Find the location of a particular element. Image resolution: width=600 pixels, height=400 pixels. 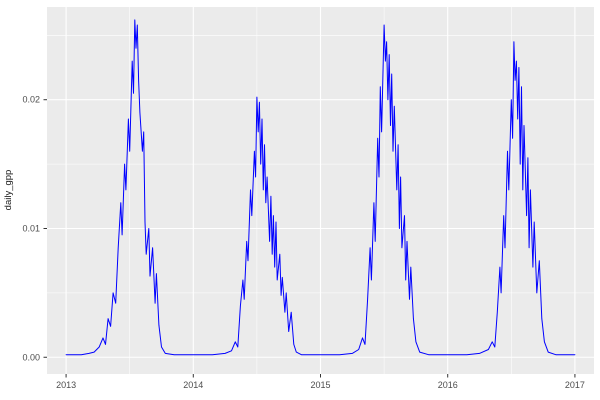

y-tick-label: 0.02 is located at coordinates (31, 100).